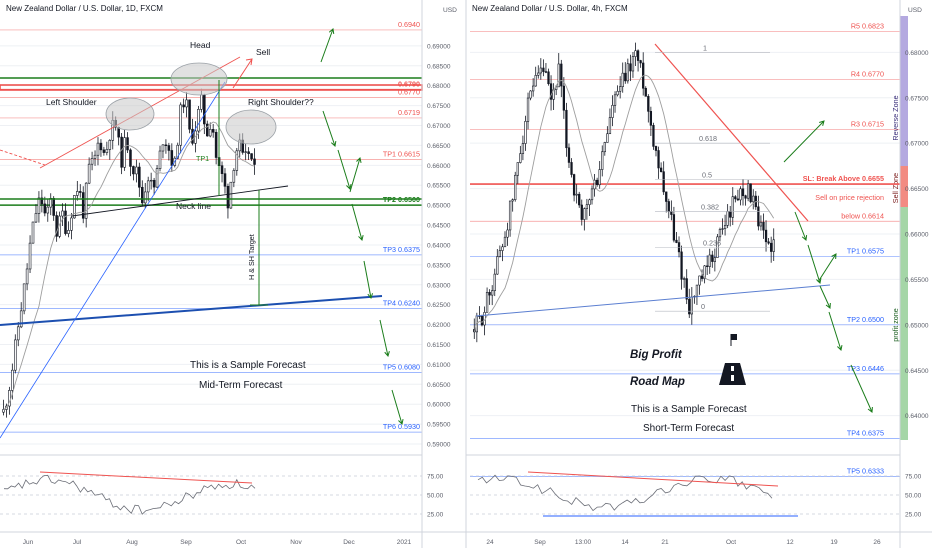 This screenshot has height=550, width=932. What do you see at coordinates (710, 206) in the screenshot?
I see `fib-label: 0.382` at bounding box center [710, 206].